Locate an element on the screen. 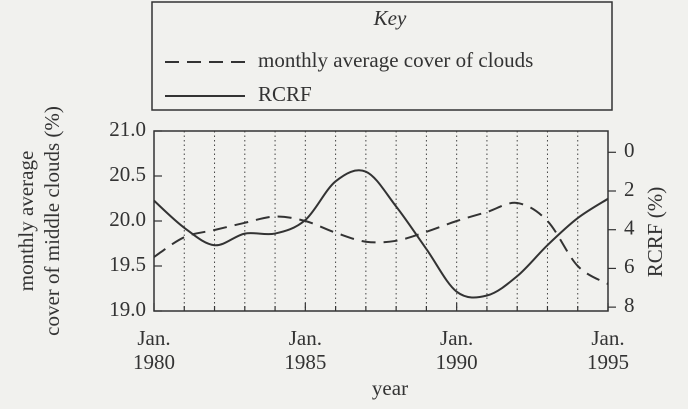 This screenshot has width=688, height=409. y-tick-label: 20.5 is located at coordinates (127, 174).